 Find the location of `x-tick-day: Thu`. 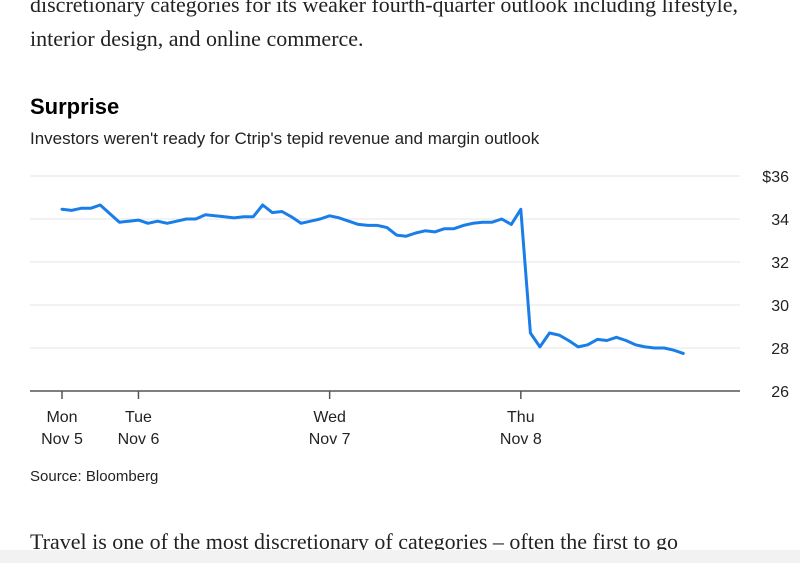

x-tick-day: Thu is located at coordinates (521, 417).